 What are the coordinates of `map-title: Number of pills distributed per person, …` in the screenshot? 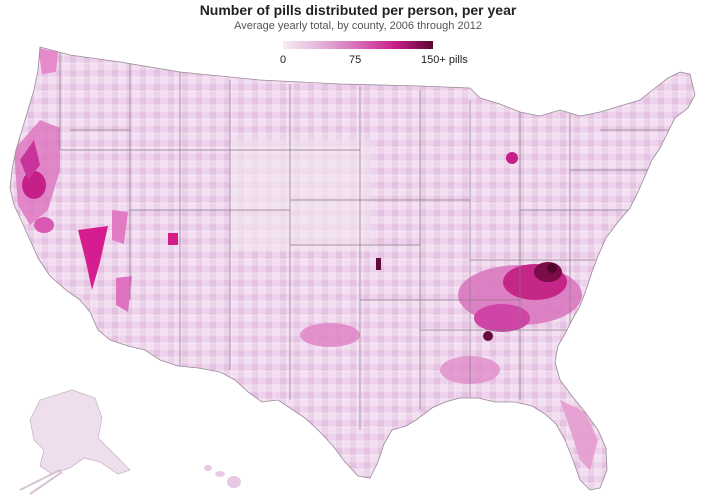 It's located at (358, 10).